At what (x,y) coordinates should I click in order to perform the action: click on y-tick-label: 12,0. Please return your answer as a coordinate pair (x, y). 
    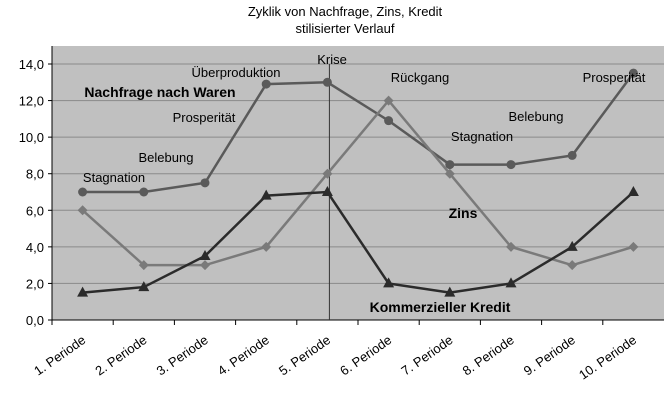
    Looking at the image, I should click on (31, 101).